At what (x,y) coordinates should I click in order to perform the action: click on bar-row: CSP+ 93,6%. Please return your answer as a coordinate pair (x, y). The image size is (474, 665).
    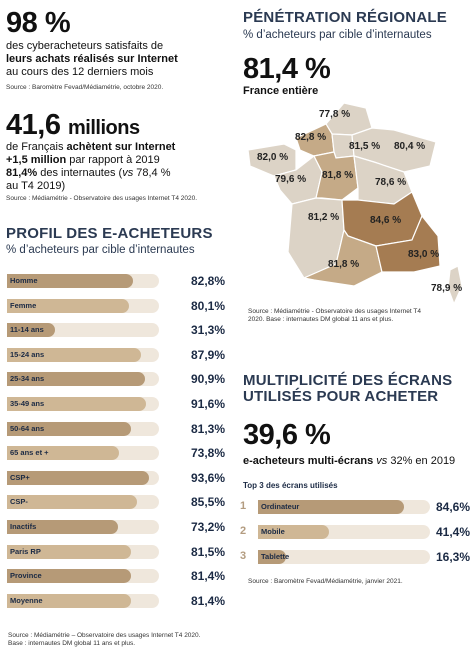
    Looking at the image, I should click on (112, 477).